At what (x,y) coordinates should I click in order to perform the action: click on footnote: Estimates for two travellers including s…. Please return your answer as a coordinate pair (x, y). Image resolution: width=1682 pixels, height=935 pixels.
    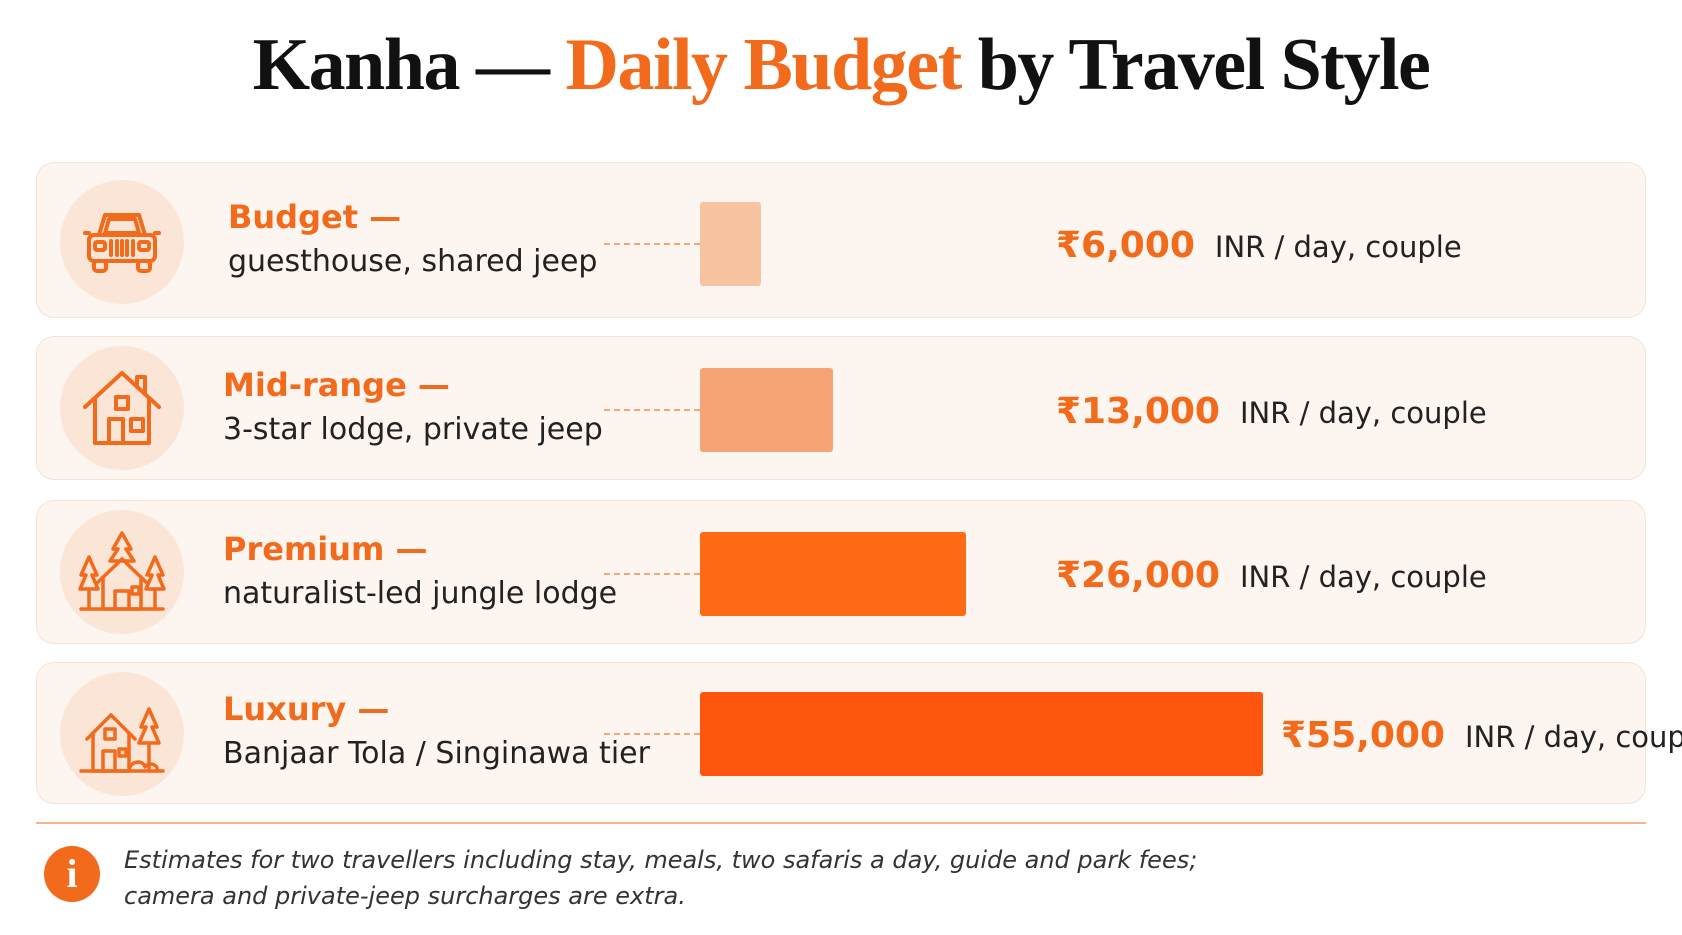
    Looking at the image, I should click on (774, 878).